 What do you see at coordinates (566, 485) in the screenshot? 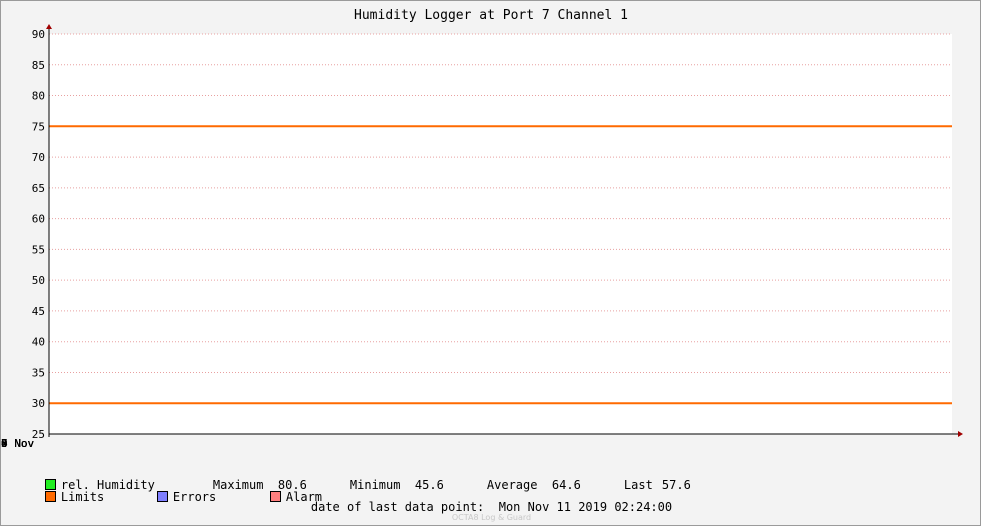
I see `average-value: 64.6` at bounding box center [566, 485].